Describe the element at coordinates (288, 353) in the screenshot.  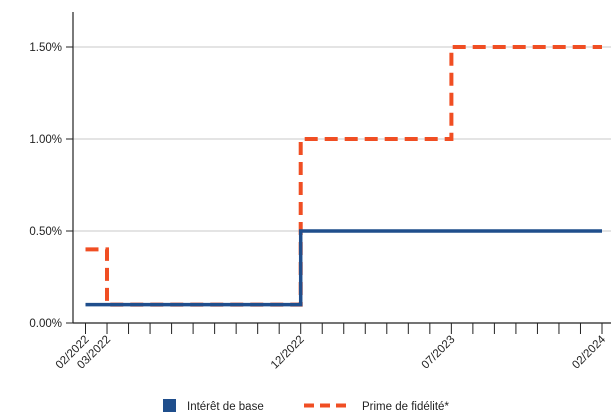
I see `x-tick-label: 12/2022` at that location.